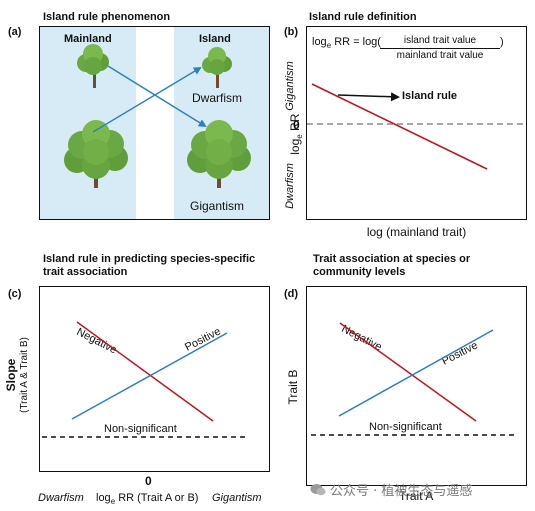 The height and width of the screenshot is (511, 535). What do you see at coordinates (296, 125) in the screenshot?
I see `panel-b-zero: 0` at bounding box center [296, 125].